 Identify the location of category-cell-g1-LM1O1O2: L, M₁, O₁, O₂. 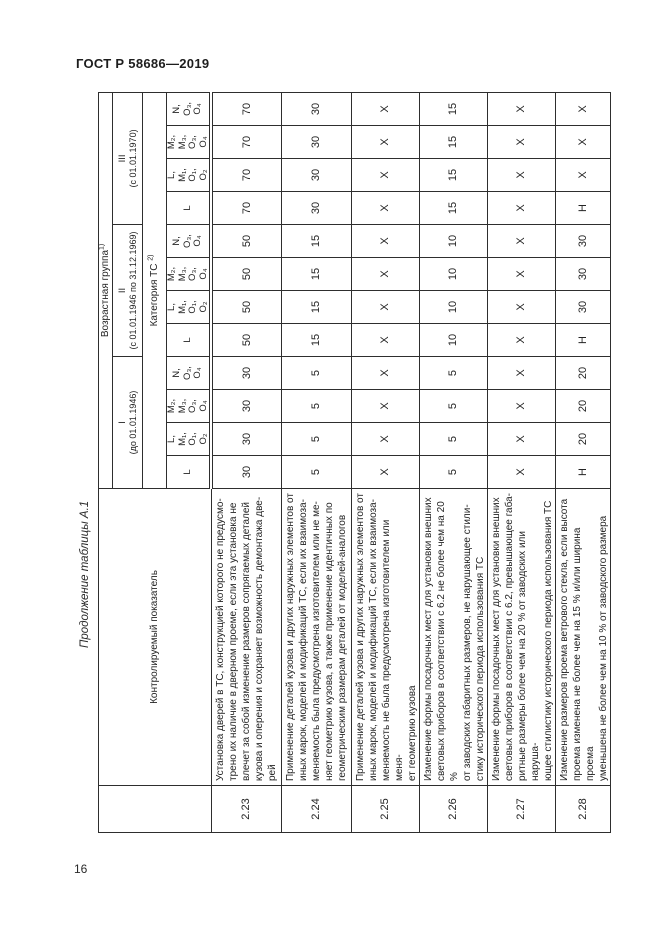
(188, 439).